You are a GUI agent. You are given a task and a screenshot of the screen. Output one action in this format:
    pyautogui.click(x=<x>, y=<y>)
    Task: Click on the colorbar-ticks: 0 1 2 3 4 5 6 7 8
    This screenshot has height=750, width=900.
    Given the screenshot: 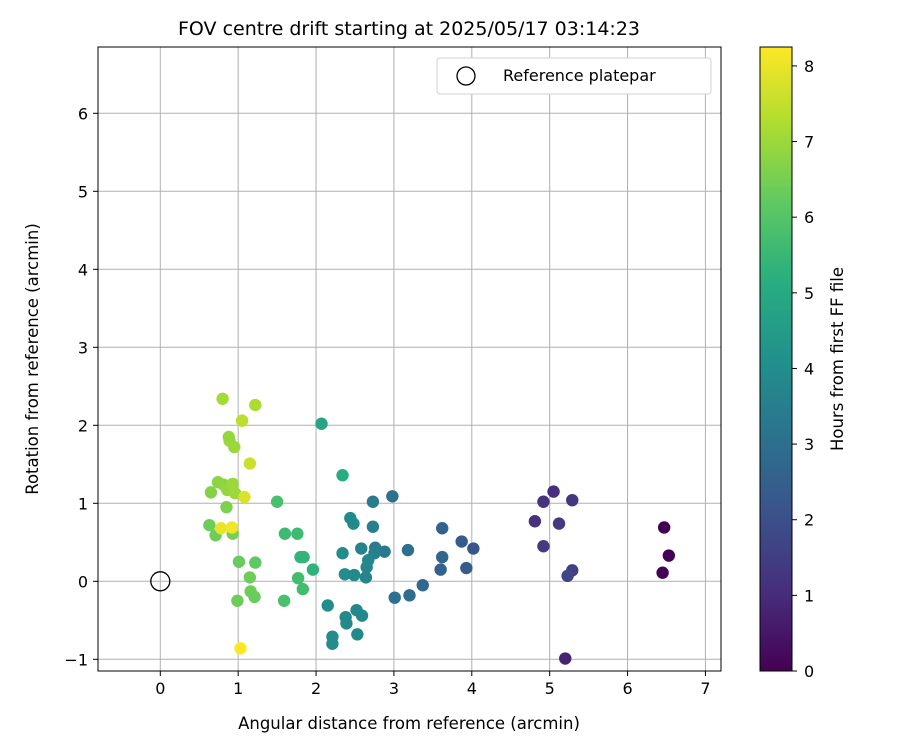 What is the action you would take?
    pyautogui.click(x=803, y=369)
    